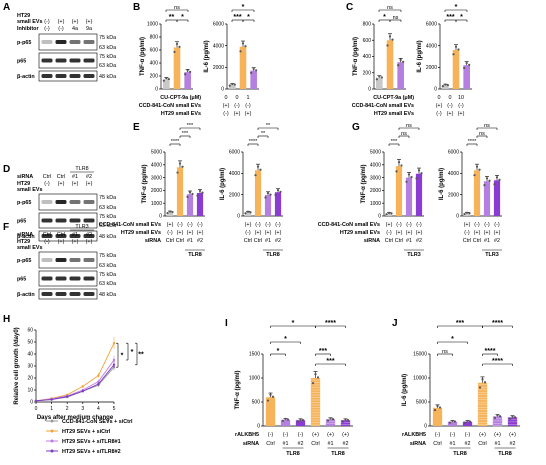  What do you see at coordinates (130, 225) in the screenshot?
I see `row-label: CCD-841-CoN small EVs` at bounding box center [130, 225].